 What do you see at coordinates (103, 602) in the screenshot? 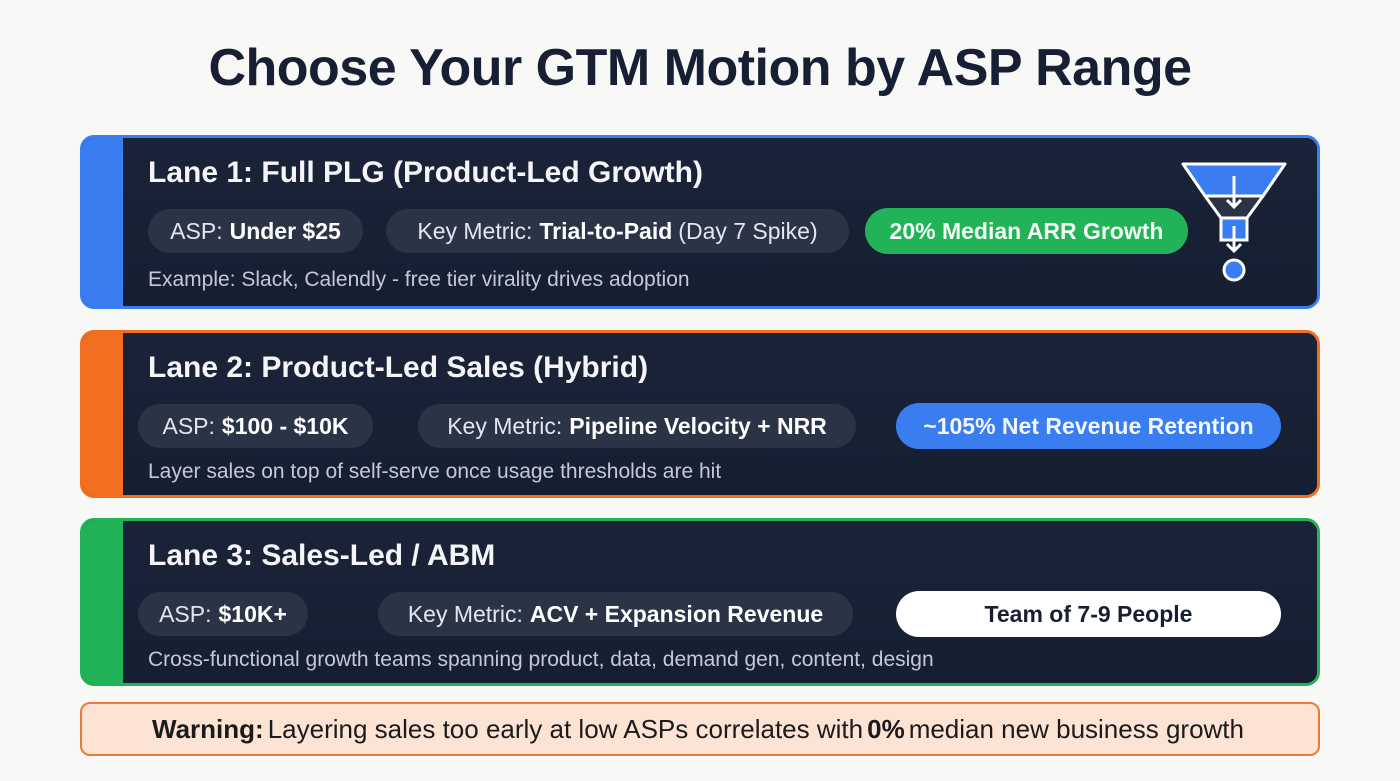
I see `lane-3-accent-bar` at bounding box center [103, 602].